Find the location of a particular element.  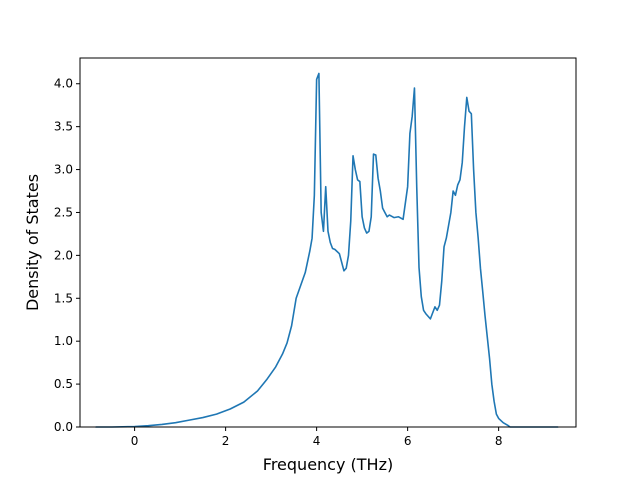

x-tick-label: 8 is located at coordinates (499, 441).